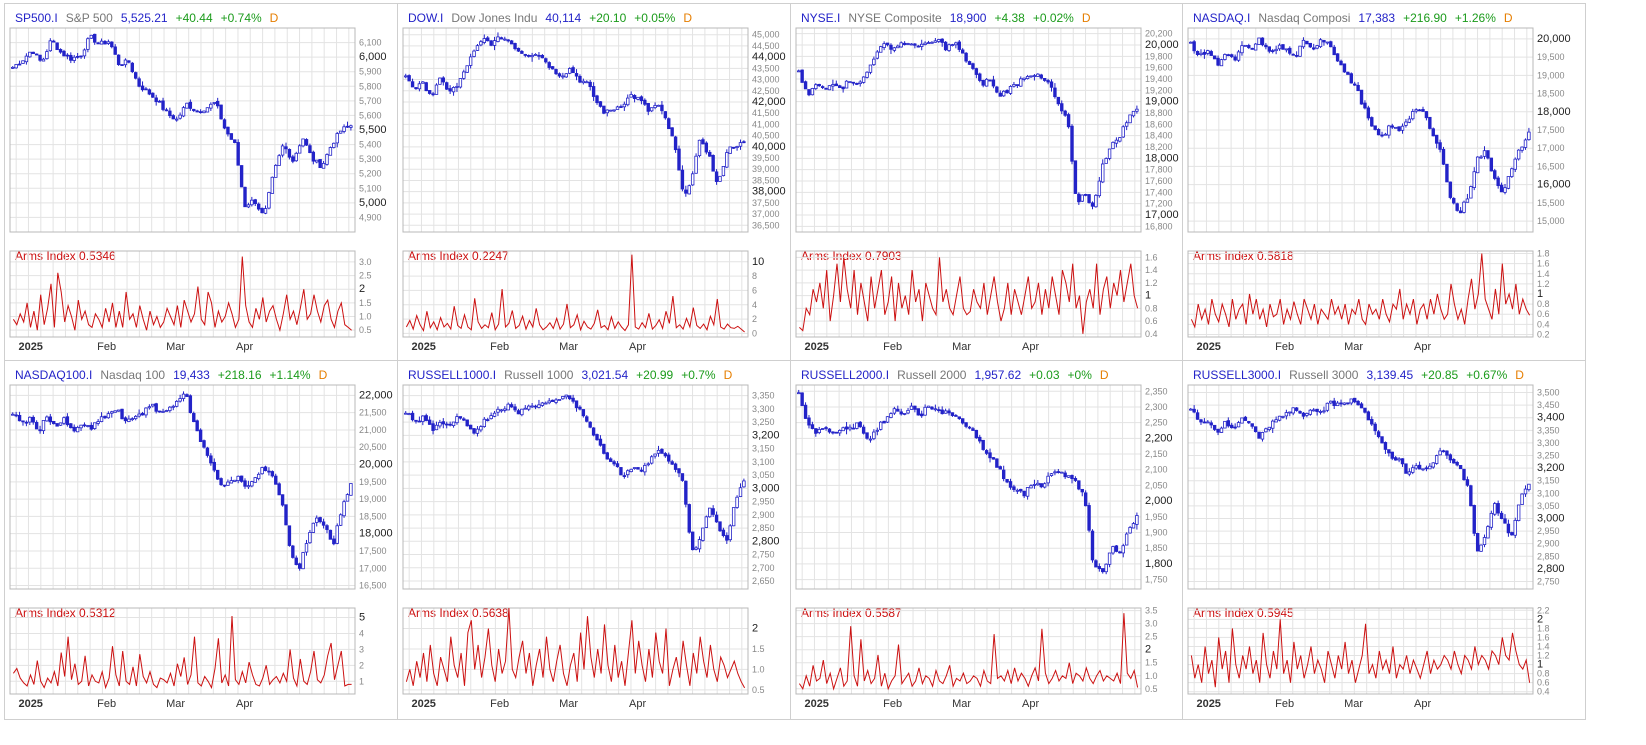  I want to click on arms-tick-label: 5, so click(362, 618).